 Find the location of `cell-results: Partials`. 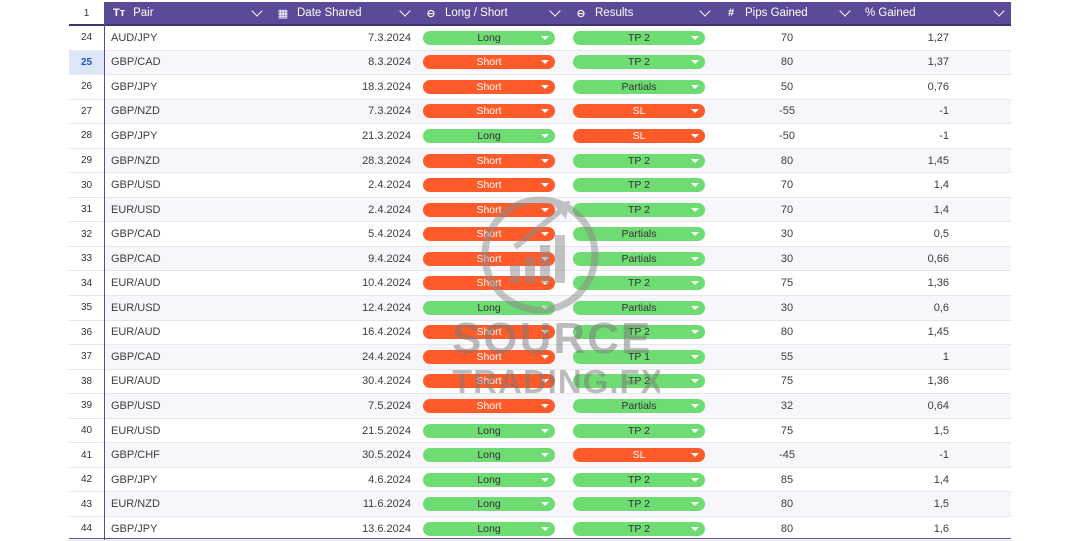

cell-results: Partials is located at coordinates (642, 308).